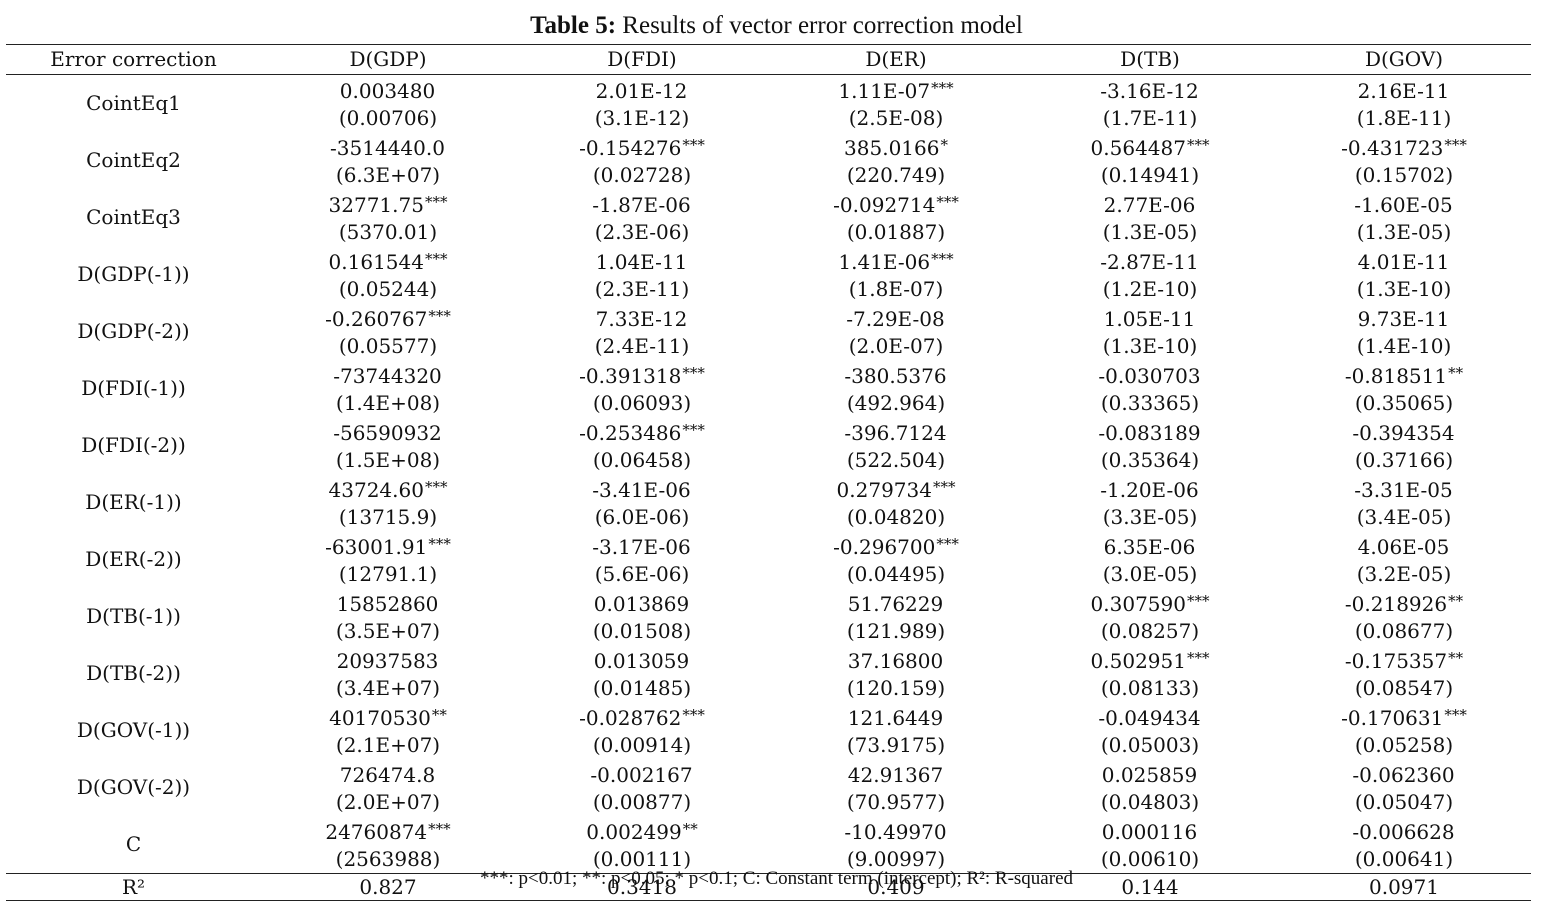 The image size is (1553, 901). I want to click on coefficient-value: -0.175357, so click(1396, 661).